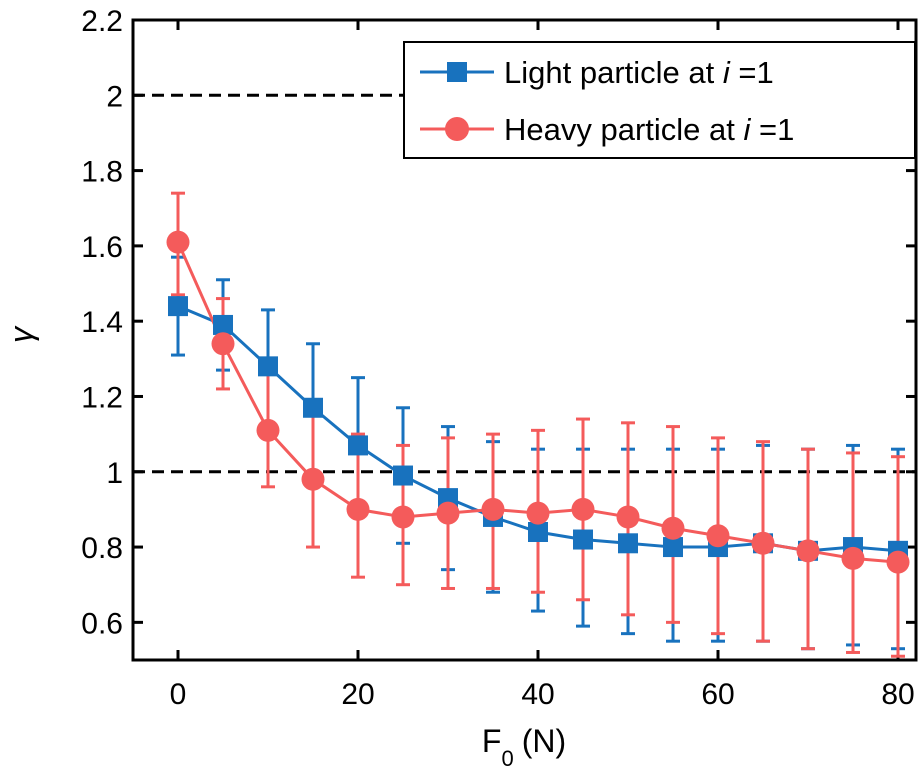 The height and width of the screenshot is (776, 918). Describe the element at coordinates (114, 473) in the screenshot. I see `y-tick-label: 1` at that location.